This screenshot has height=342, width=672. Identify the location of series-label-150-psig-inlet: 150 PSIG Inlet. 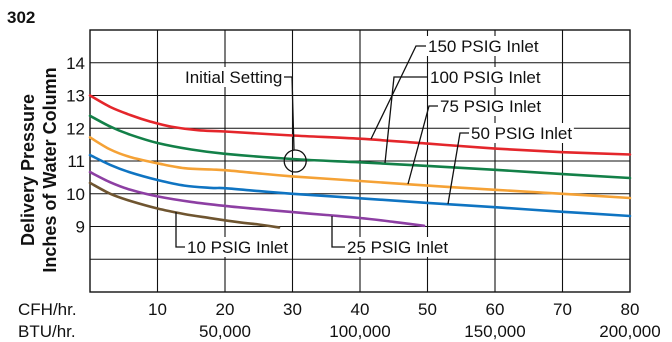
(483, 46).